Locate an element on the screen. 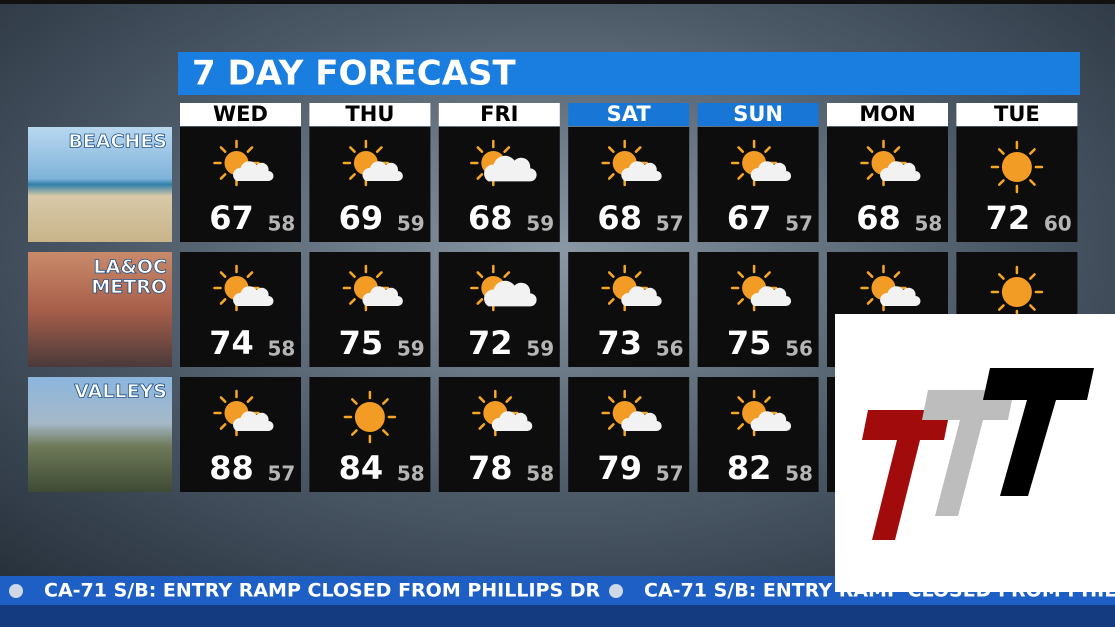  high-temp: 79 is located at coordinates (619, 468).